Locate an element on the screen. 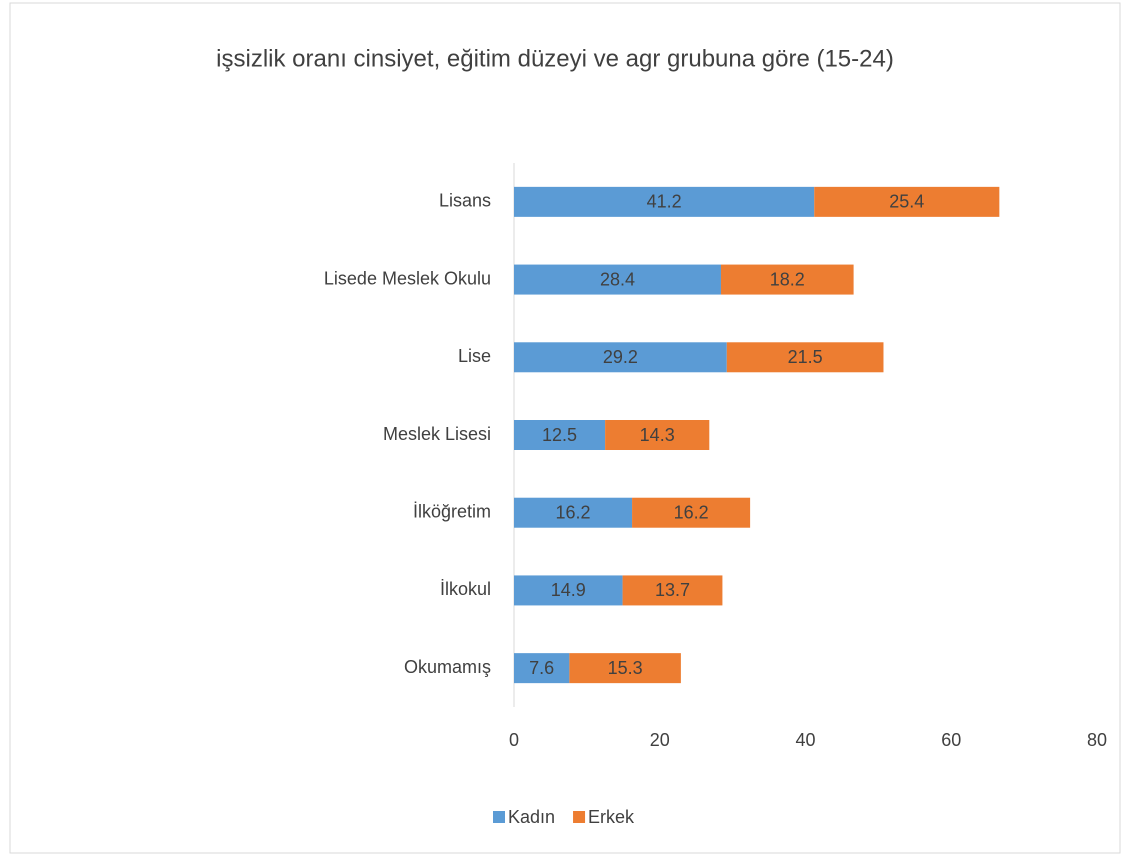  data-label: 14.9 is located at coordinates (568, 590).